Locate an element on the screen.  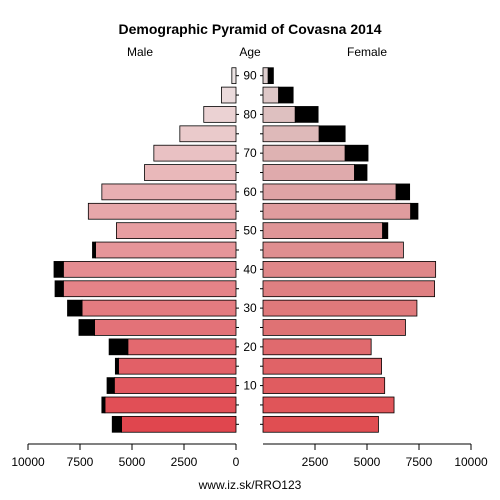
age-tick-label: 20 is located at coordinates (250, 347).